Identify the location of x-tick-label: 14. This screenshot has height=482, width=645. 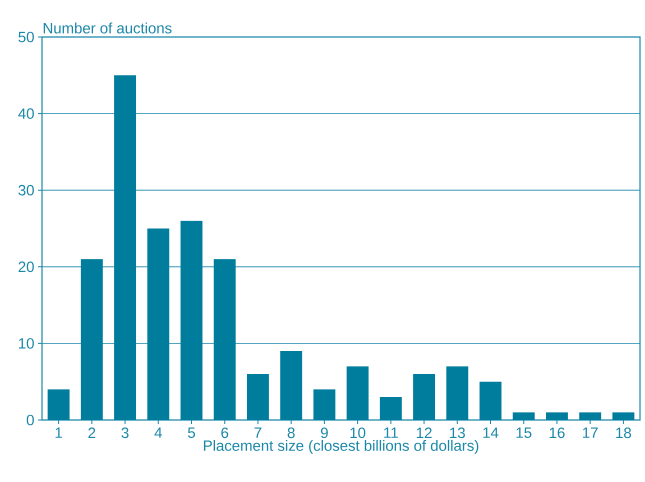
(490, 433).